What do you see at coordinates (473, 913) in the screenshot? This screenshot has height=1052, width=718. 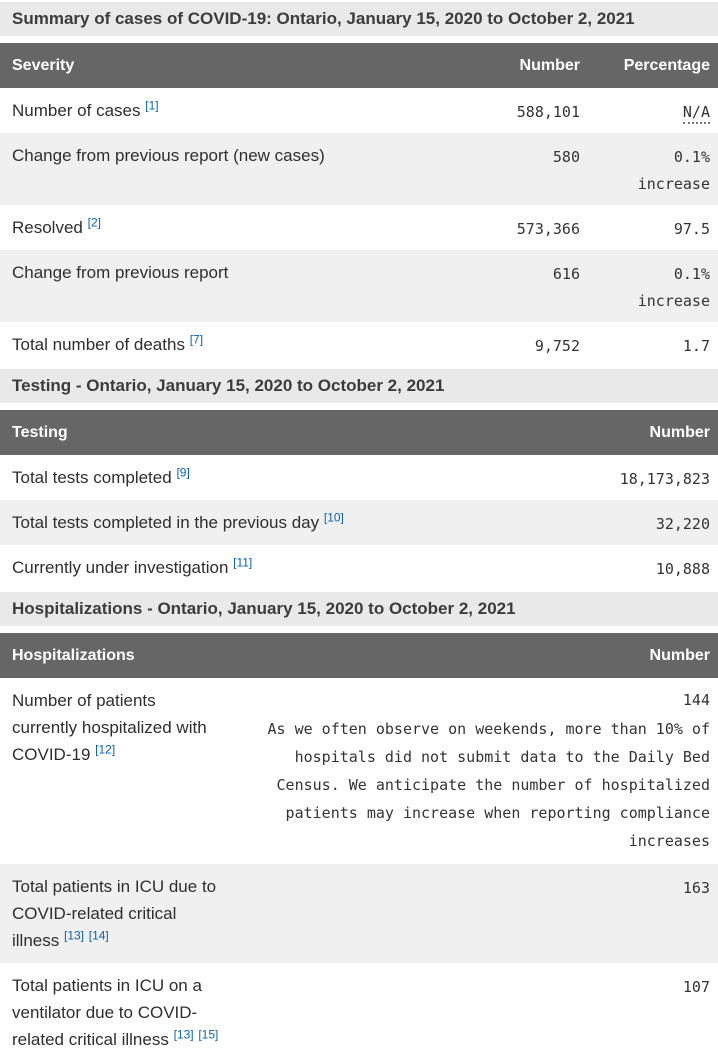 I see `number-cell: 163` at bounding box center [473, 913].